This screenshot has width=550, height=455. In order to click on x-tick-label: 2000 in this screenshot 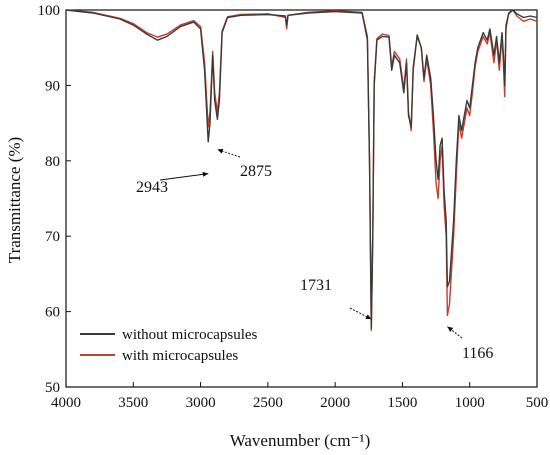, I will do `click(335, 403)`.